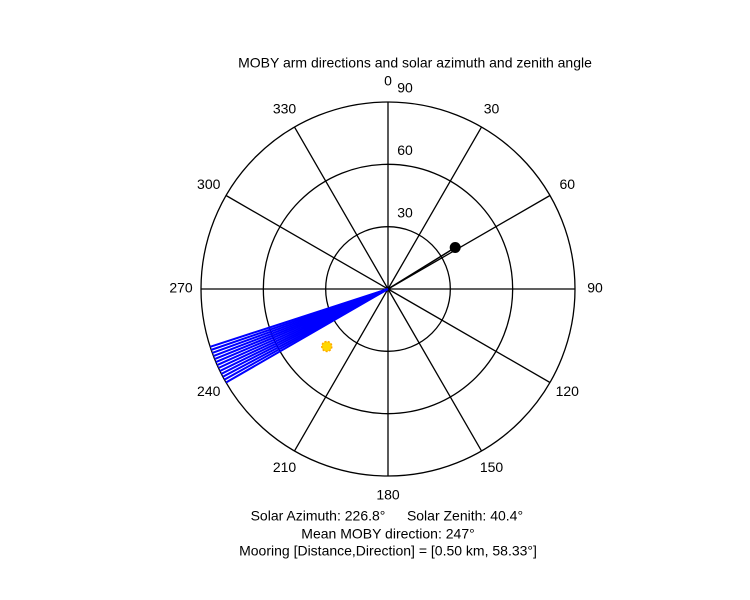  Describe the element at coordinates (388, 495) in the screenshot. I see `angle-tick-label: 180` at that location.